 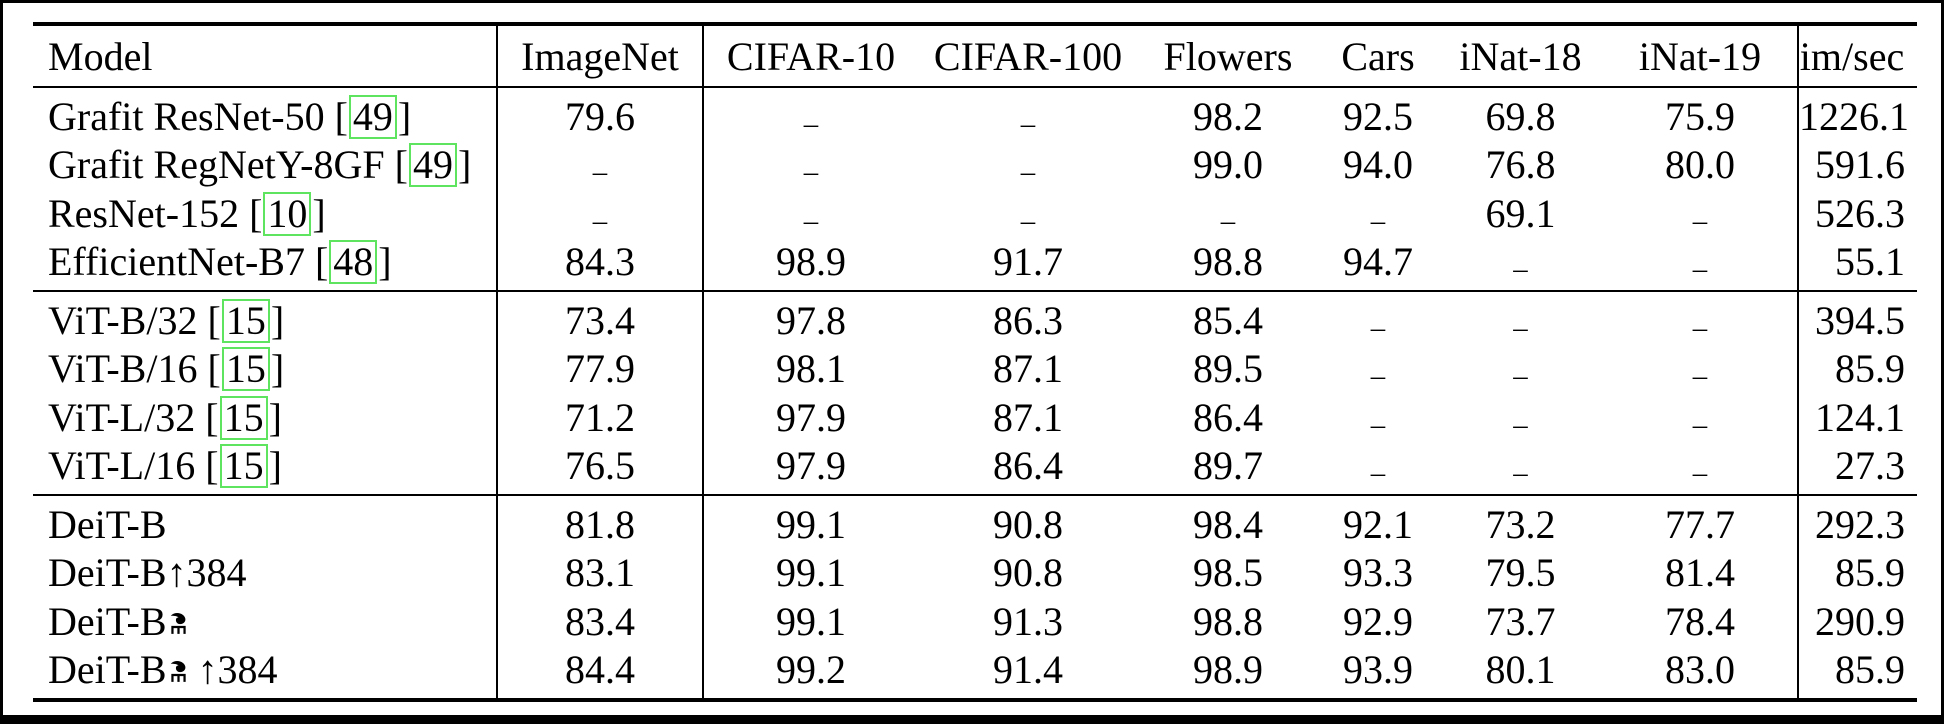 I want to click on inat19-value-cell: 81.4, so click(x=1701, y=572).